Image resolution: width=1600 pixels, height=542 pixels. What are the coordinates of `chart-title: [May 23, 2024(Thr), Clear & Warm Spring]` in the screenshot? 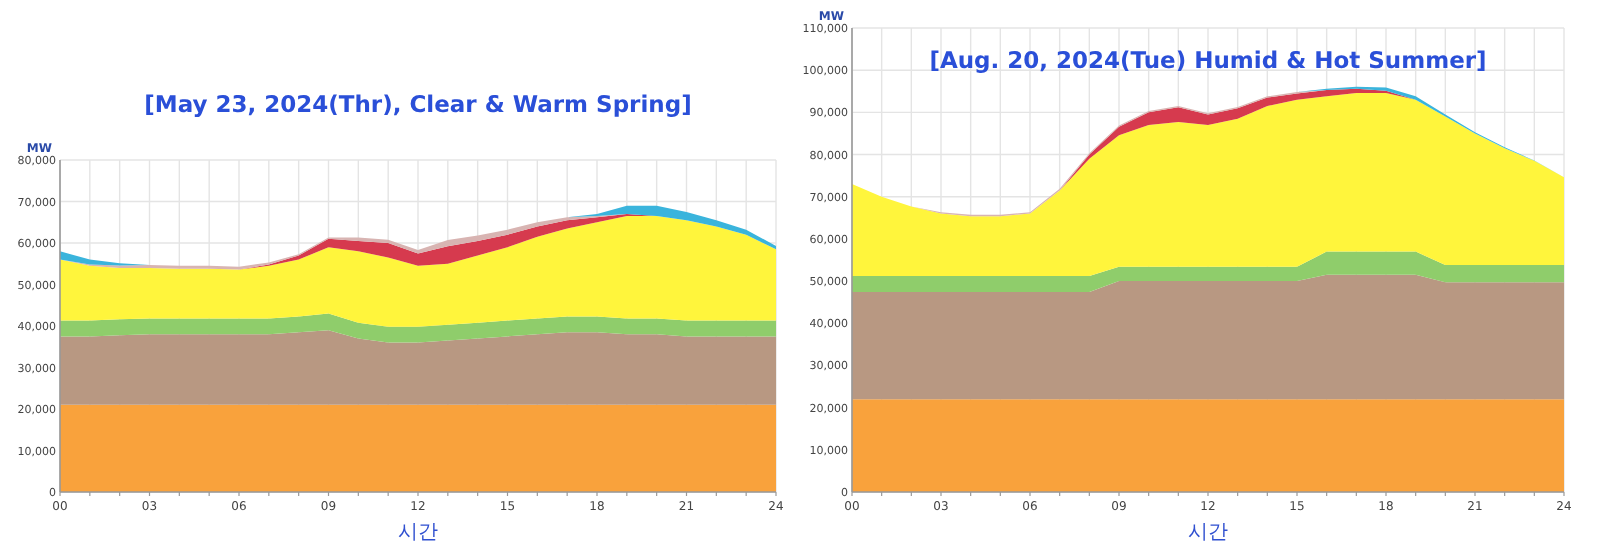 It's located at (418, 104).